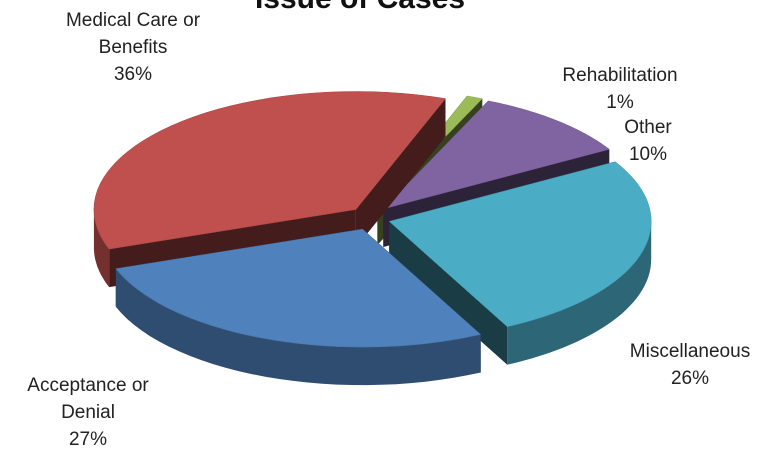  What do you see at coordinates (690, 378) in the screenshot?
I see `value-label: 26%` at bounding box center [690, 378].